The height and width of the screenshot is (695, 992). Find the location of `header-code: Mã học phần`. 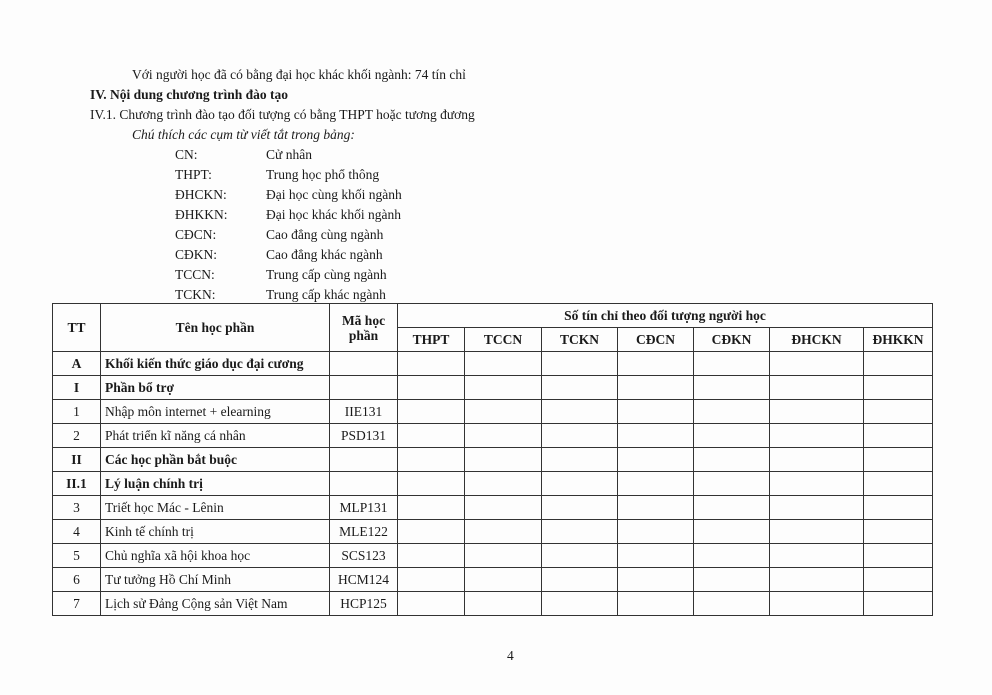

header-code: Mã học phần is located at coordinates (363, 327).